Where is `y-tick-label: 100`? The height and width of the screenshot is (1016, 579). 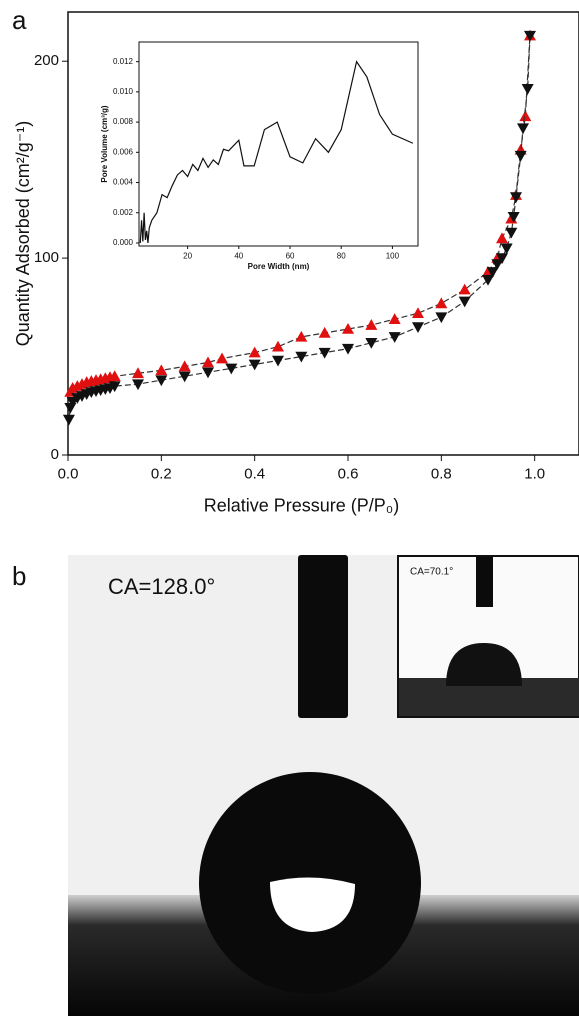 y-tick-label: 100 is located at coordinates (46, 257).